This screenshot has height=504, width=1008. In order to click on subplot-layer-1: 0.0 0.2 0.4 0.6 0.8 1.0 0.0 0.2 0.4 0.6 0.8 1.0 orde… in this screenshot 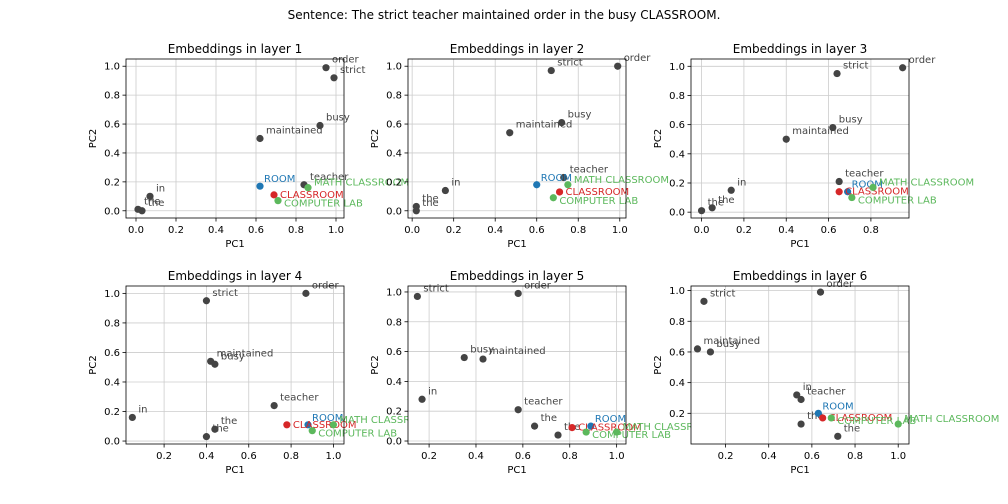, I will do `click(248, 146)`.